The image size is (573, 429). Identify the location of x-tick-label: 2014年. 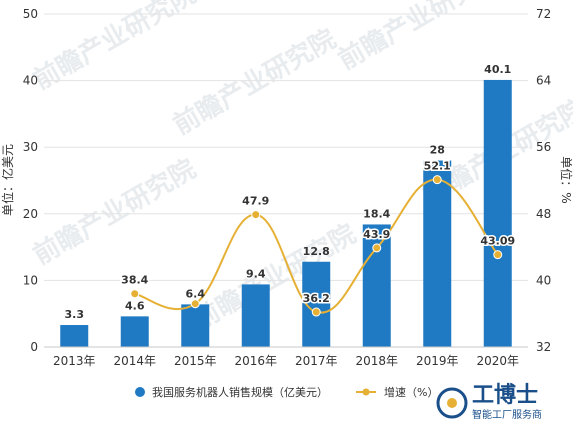
(134, 361).